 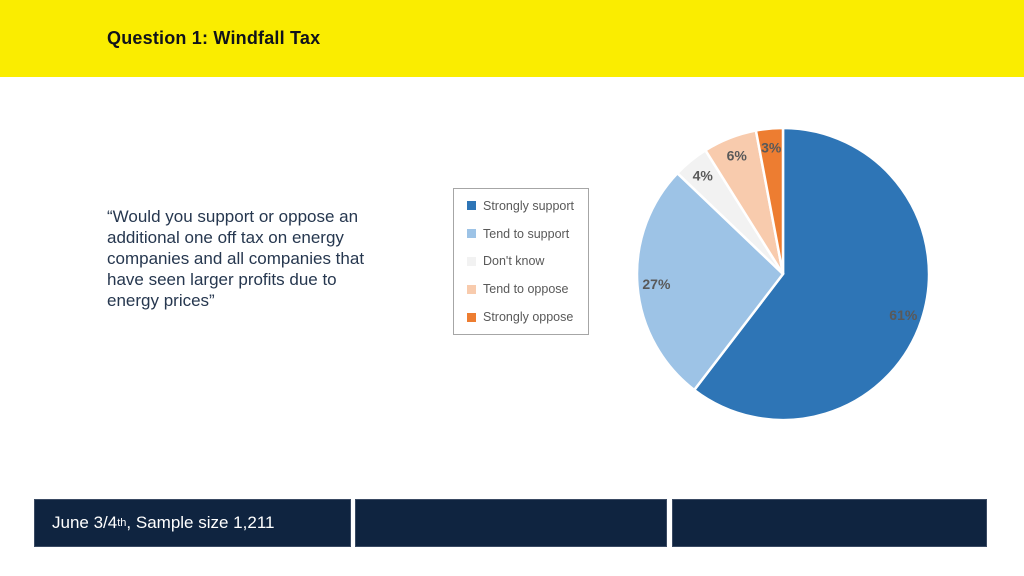 What do you see at coordinates (233, 216) in the screenshot?
I see `quote-line: “Would you support or oppose an` at bounding box center [233, 216].